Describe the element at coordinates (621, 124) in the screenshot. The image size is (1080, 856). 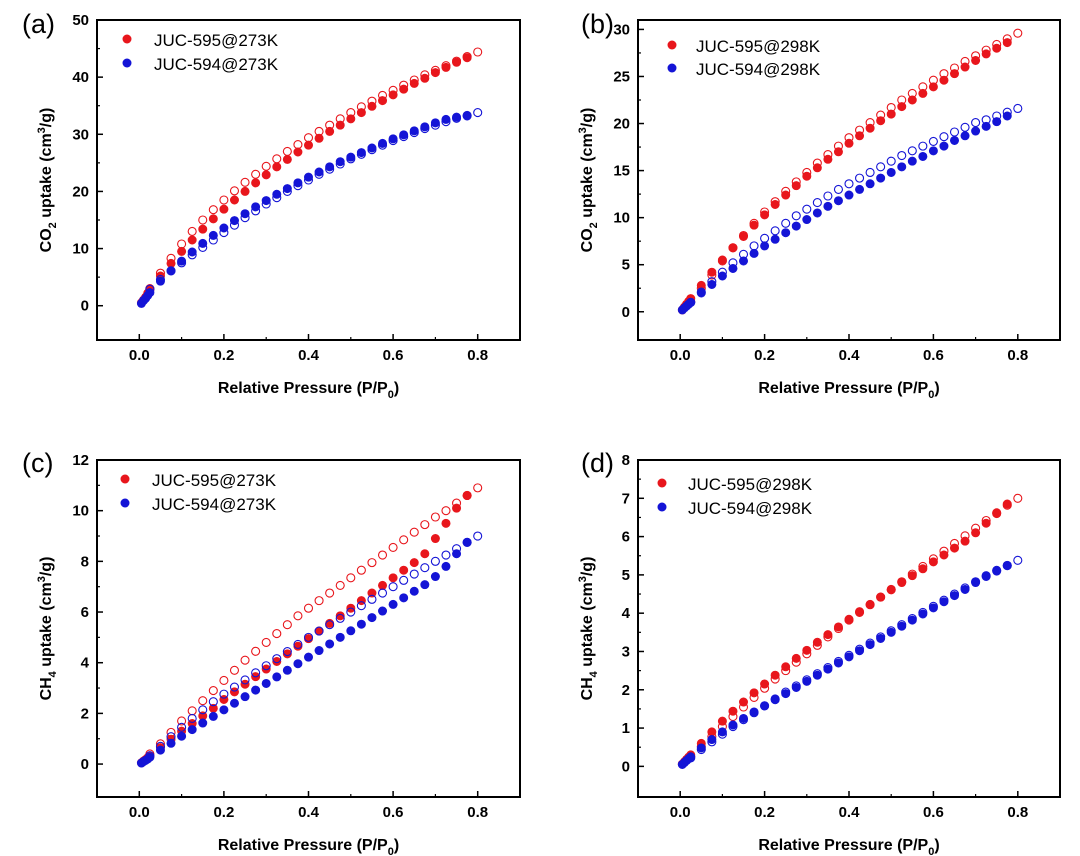
I see `y-tick-label: 20` at that location.